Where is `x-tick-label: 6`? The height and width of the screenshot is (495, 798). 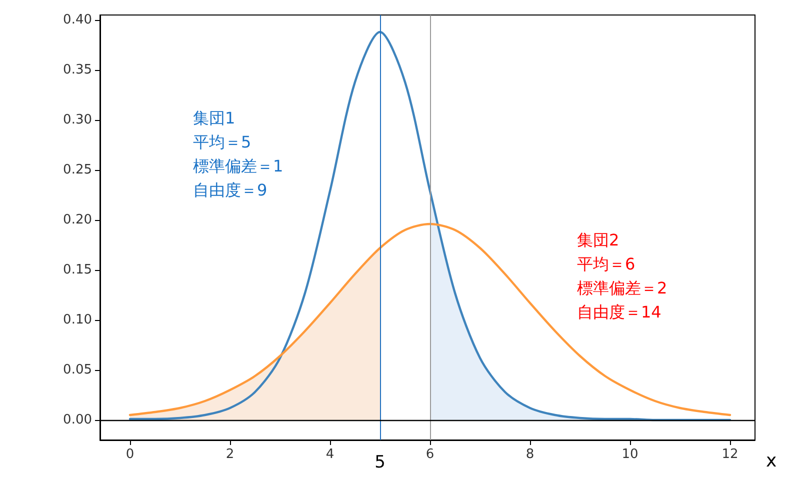
x-tick-label: 6 is located at coordinates (430, 454).